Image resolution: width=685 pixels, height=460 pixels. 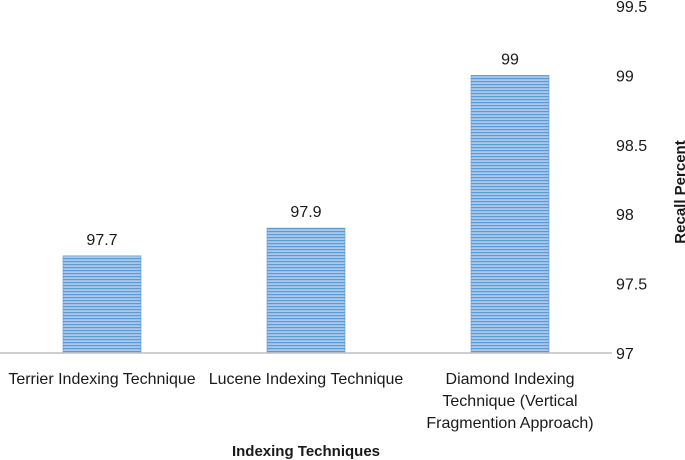 I want to click on data-label-2: 97.9, so click(x=305, y=212).